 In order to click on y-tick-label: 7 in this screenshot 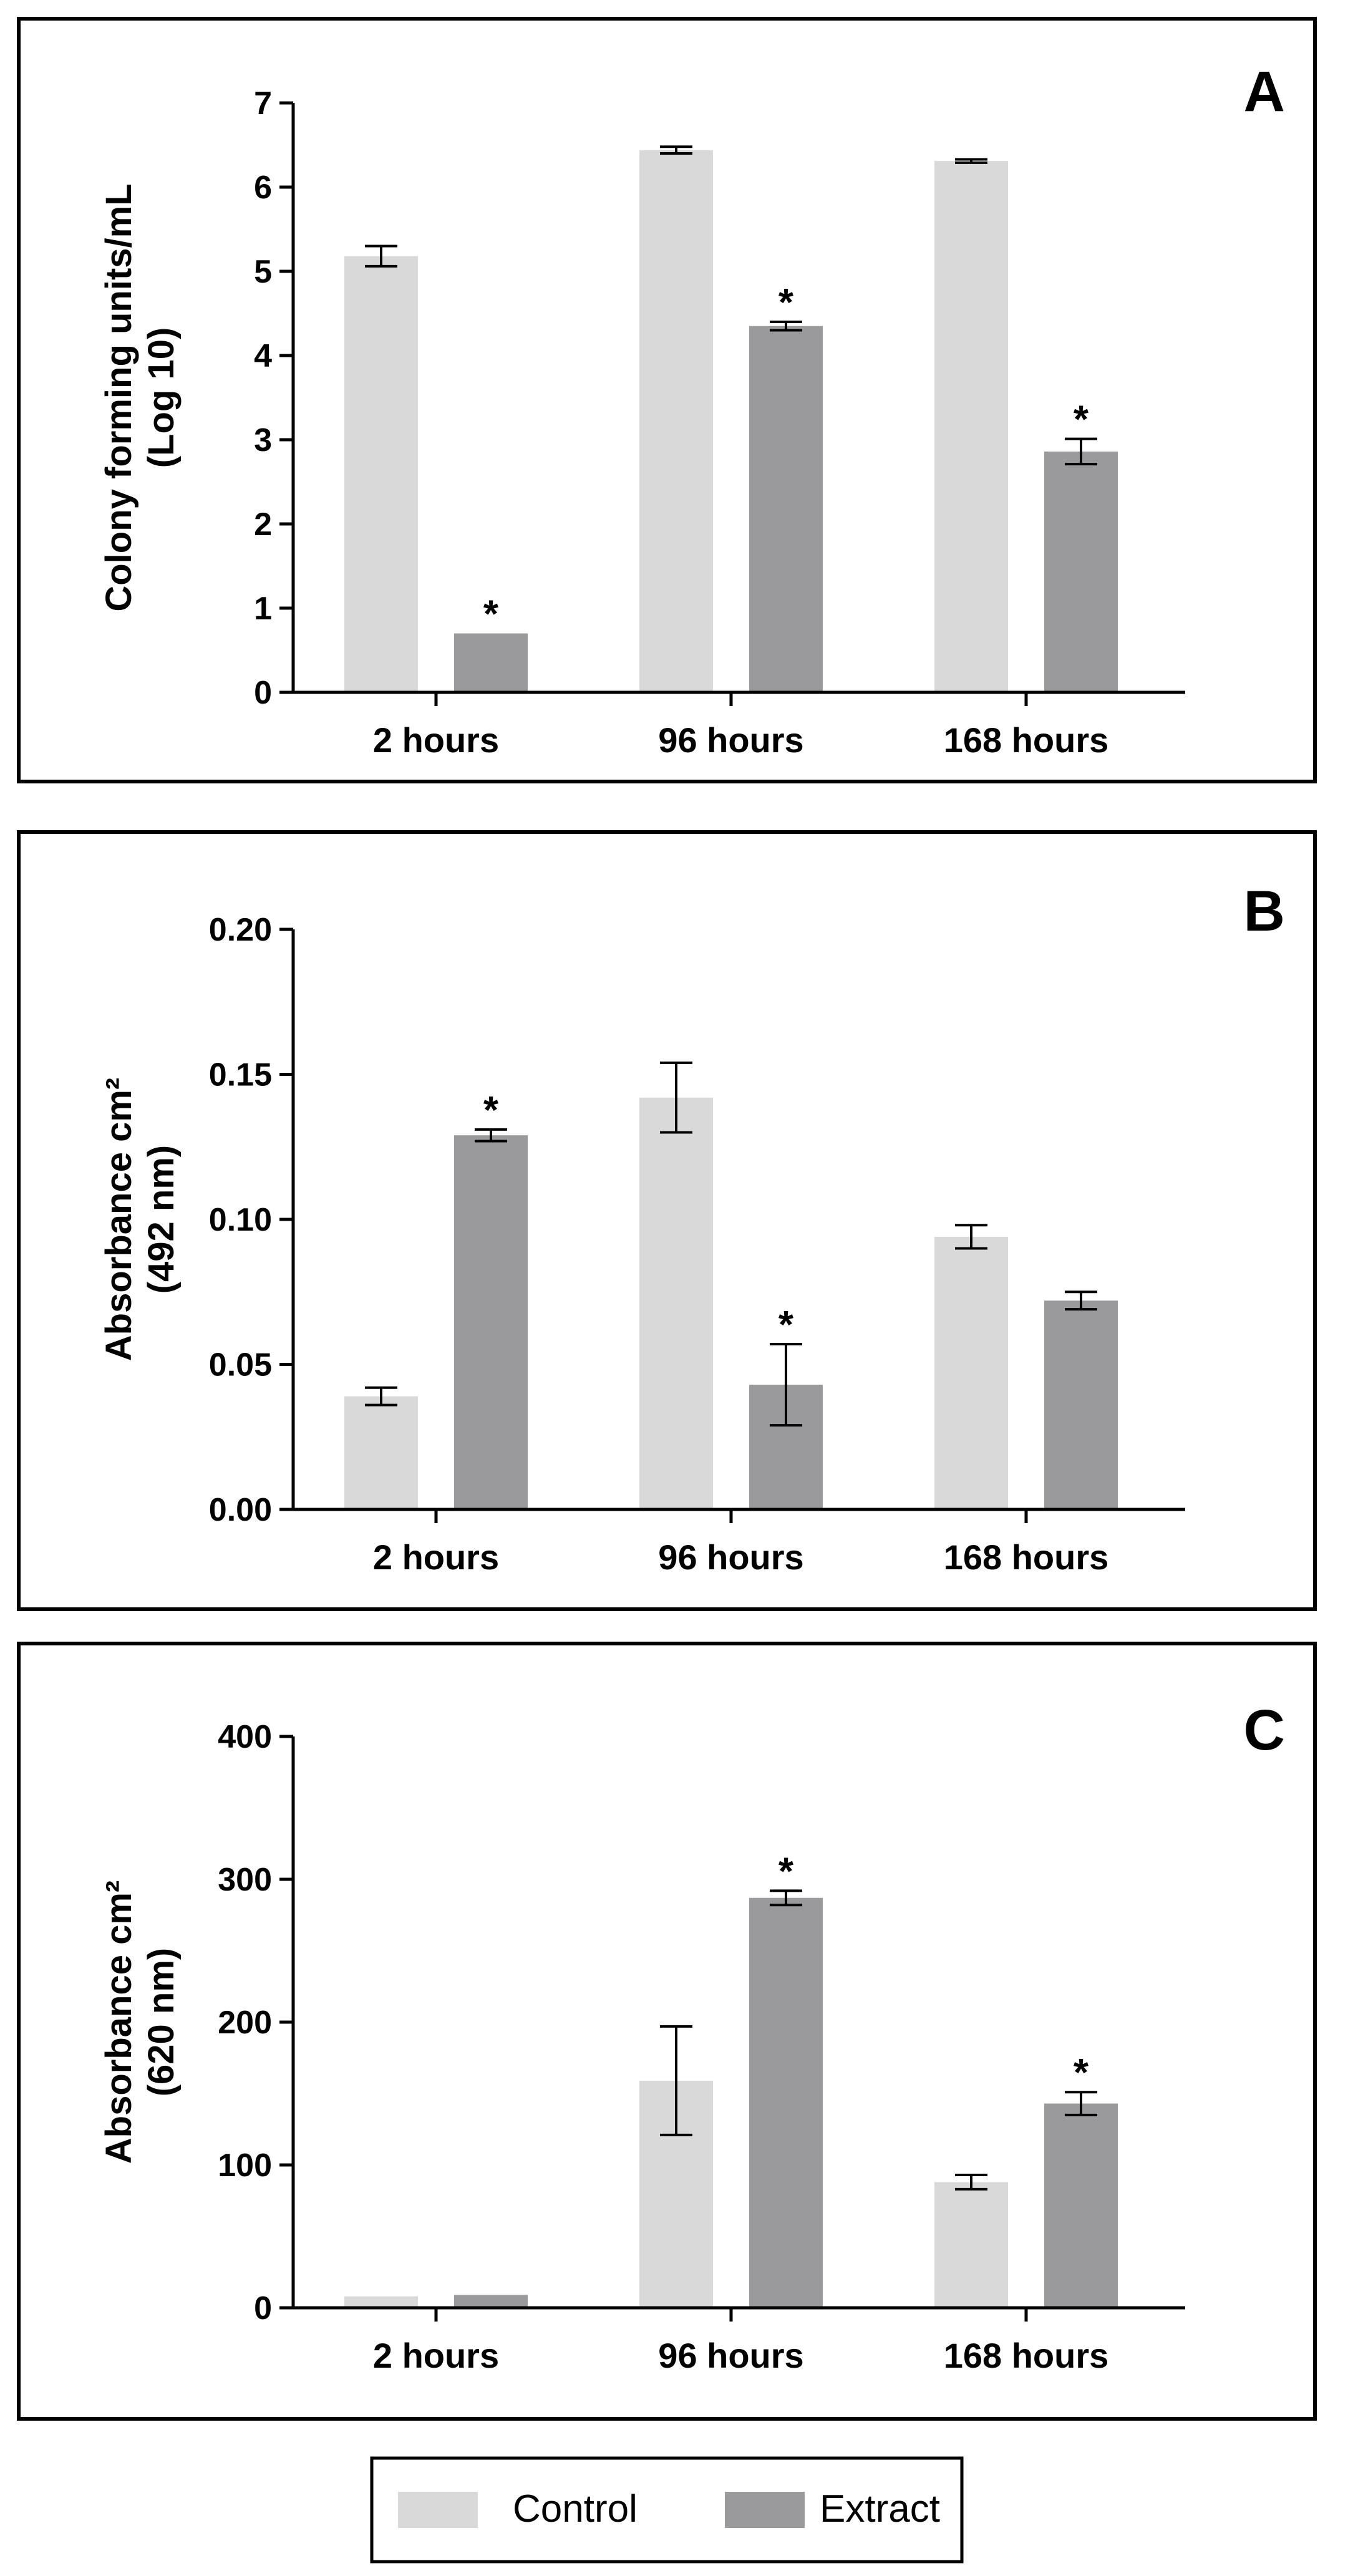, I will do `click(263, 104)`.